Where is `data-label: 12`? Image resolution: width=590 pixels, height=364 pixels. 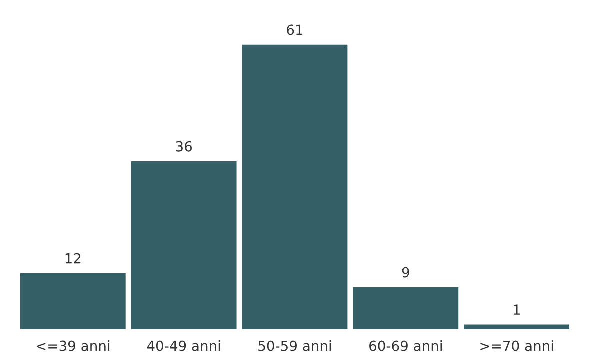
data-label: 12 is located at coordinates (73, 258).